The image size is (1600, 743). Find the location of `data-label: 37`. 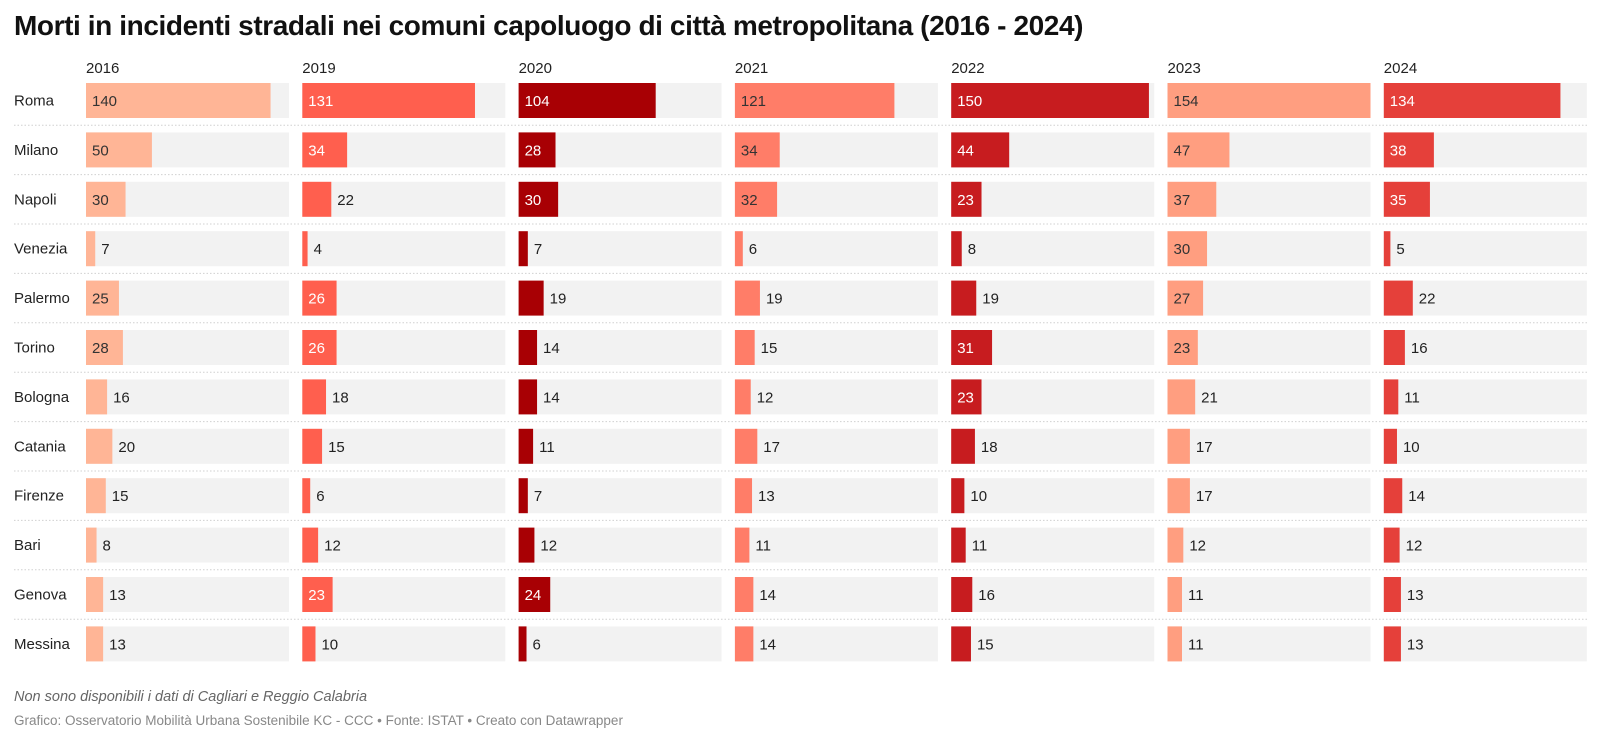

data-label: 37 is located at coordinates (1182, 200).